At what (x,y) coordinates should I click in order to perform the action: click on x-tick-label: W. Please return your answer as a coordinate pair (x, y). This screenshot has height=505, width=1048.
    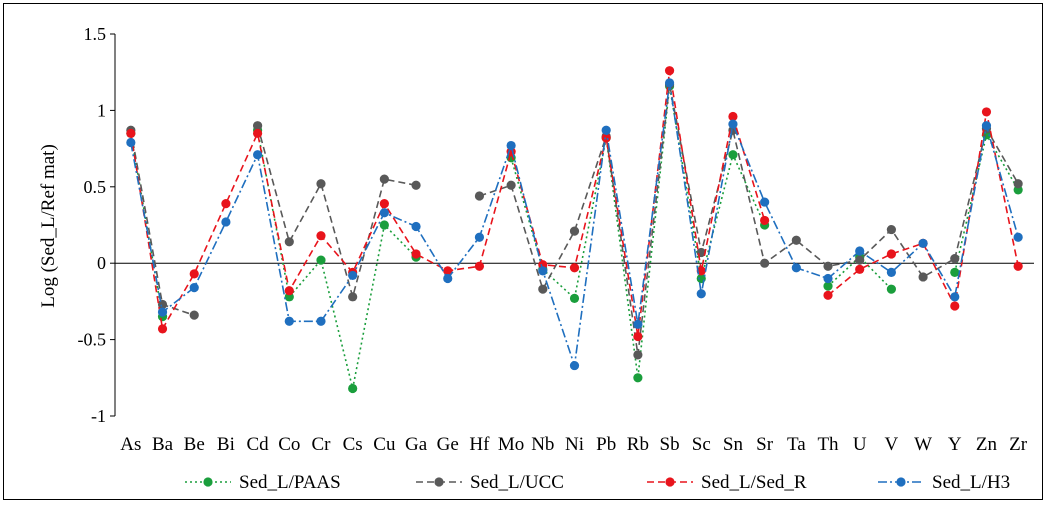
    Looking at the image, I should click on (923, 444).